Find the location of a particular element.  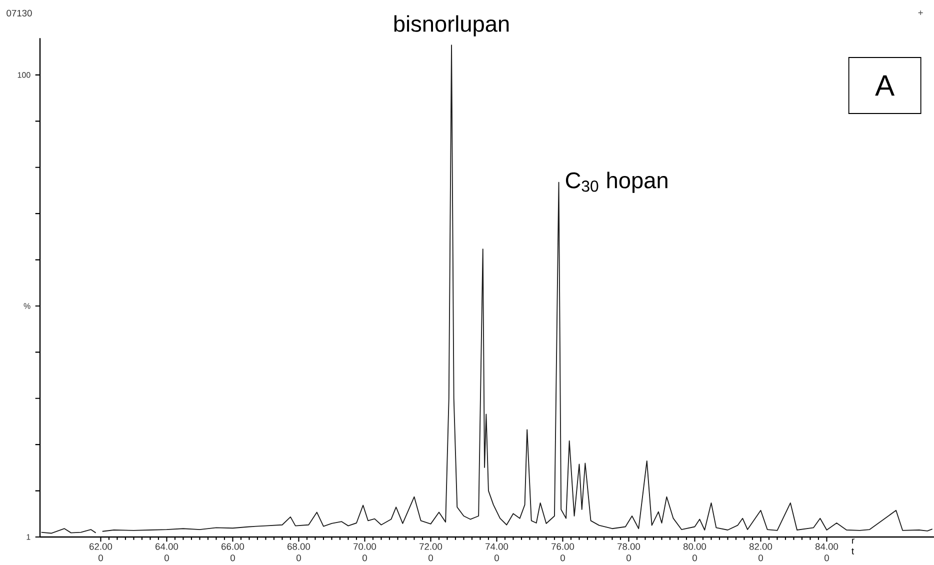

y-tick-label: % is located at coordinates (27, 306).